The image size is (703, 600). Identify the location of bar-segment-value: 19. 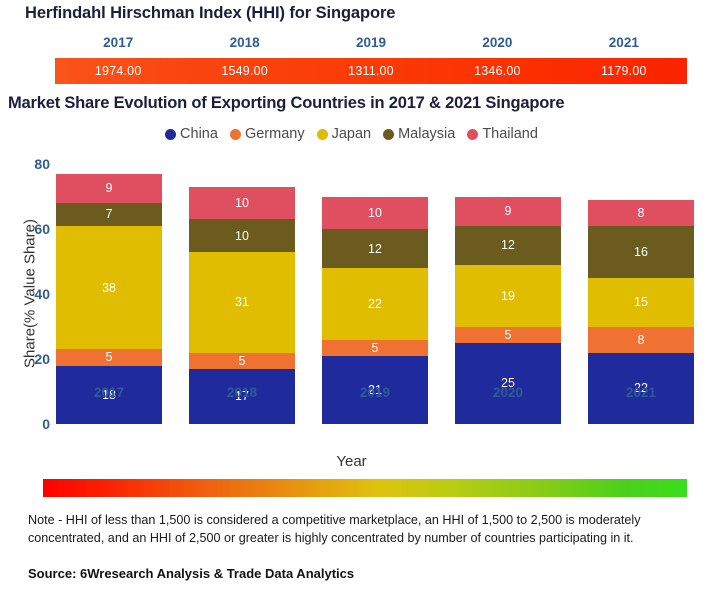
(508, 295).